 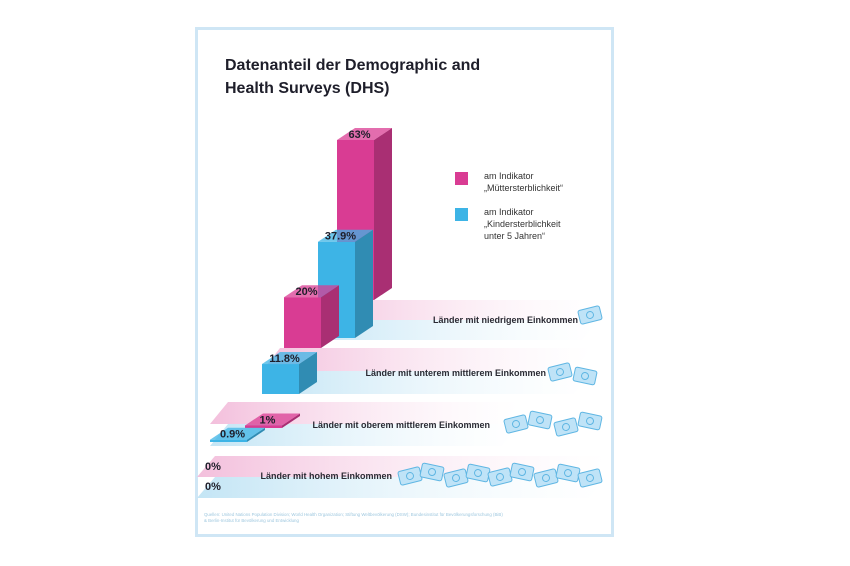 I want to click on category-label: Länder mit niedrigem Einkommen, so click(x=505, y=320).